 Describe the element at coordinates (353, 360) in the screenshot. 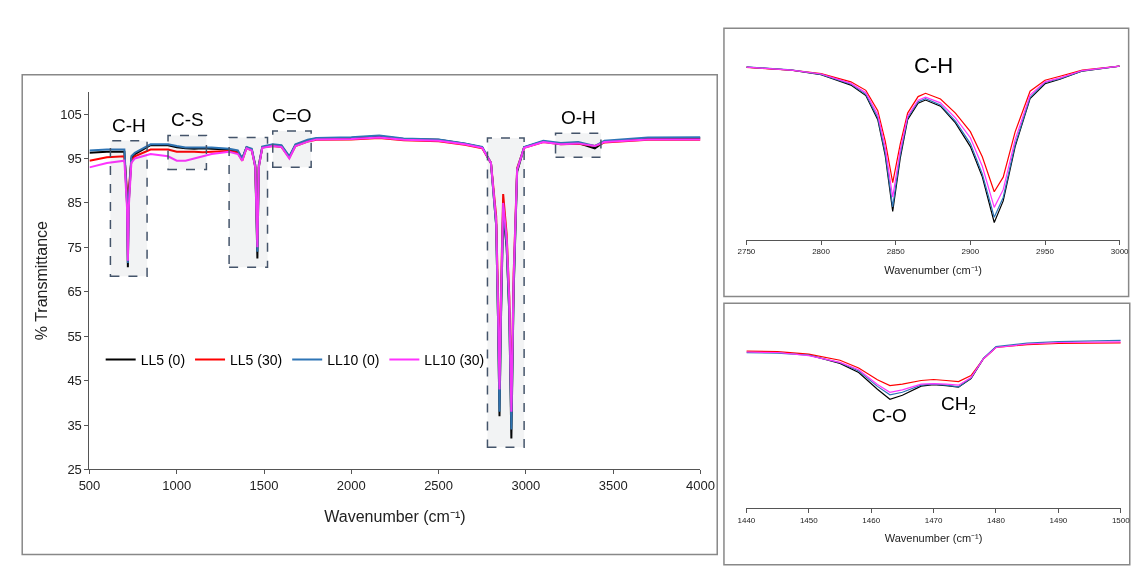

I see `legend-label: LL10 (0)` at that location.